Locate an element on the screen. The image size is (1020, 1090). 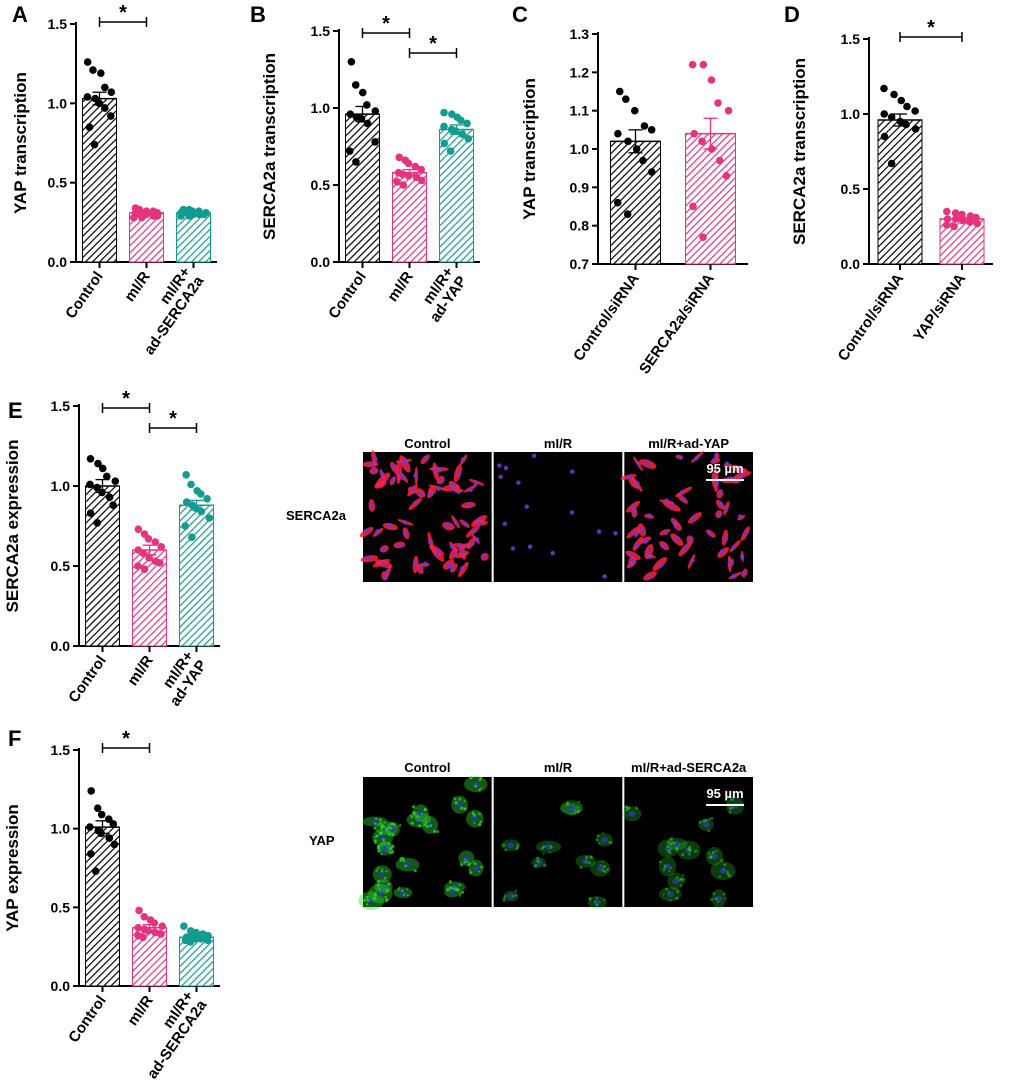
y-tick-label: 1.2 is located at coordinates (580, 72).